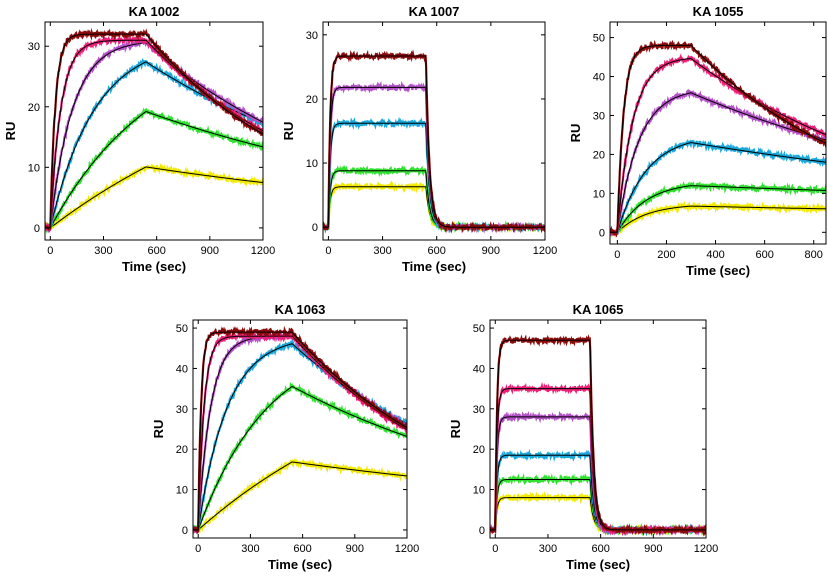 This screenshot has width=828, height=576. What do you see at coordinates (715, 255) in the screenshot?
I see `x-tick-label: 400` at bounding box center [715, 255].